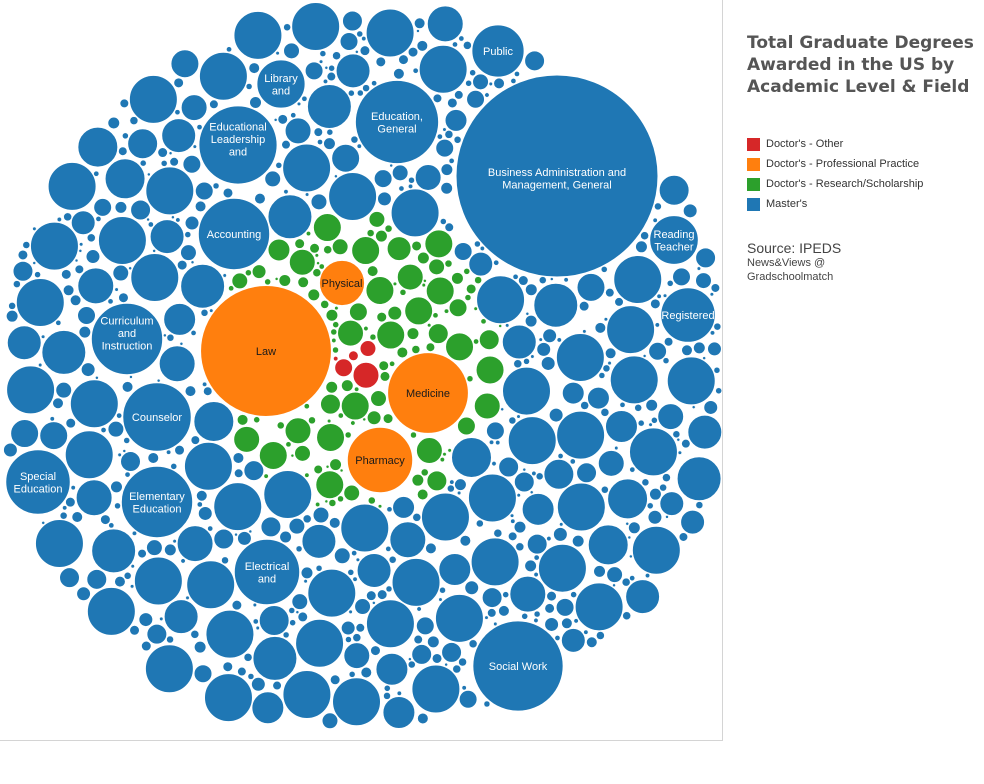 The height and width of the screenshot is (784, 984). What do you see at coordinates (862, 164) in the screenshot?
I see `legend-item-doctors-professional: Doctor's - Professional Practice` at bounding box center [862, 164].